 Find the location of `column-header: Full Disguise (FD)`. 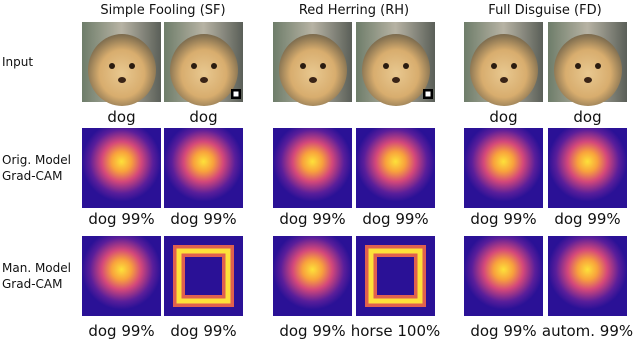

column-header: Full Disguise (FD) is located at coordinates (544, 10).